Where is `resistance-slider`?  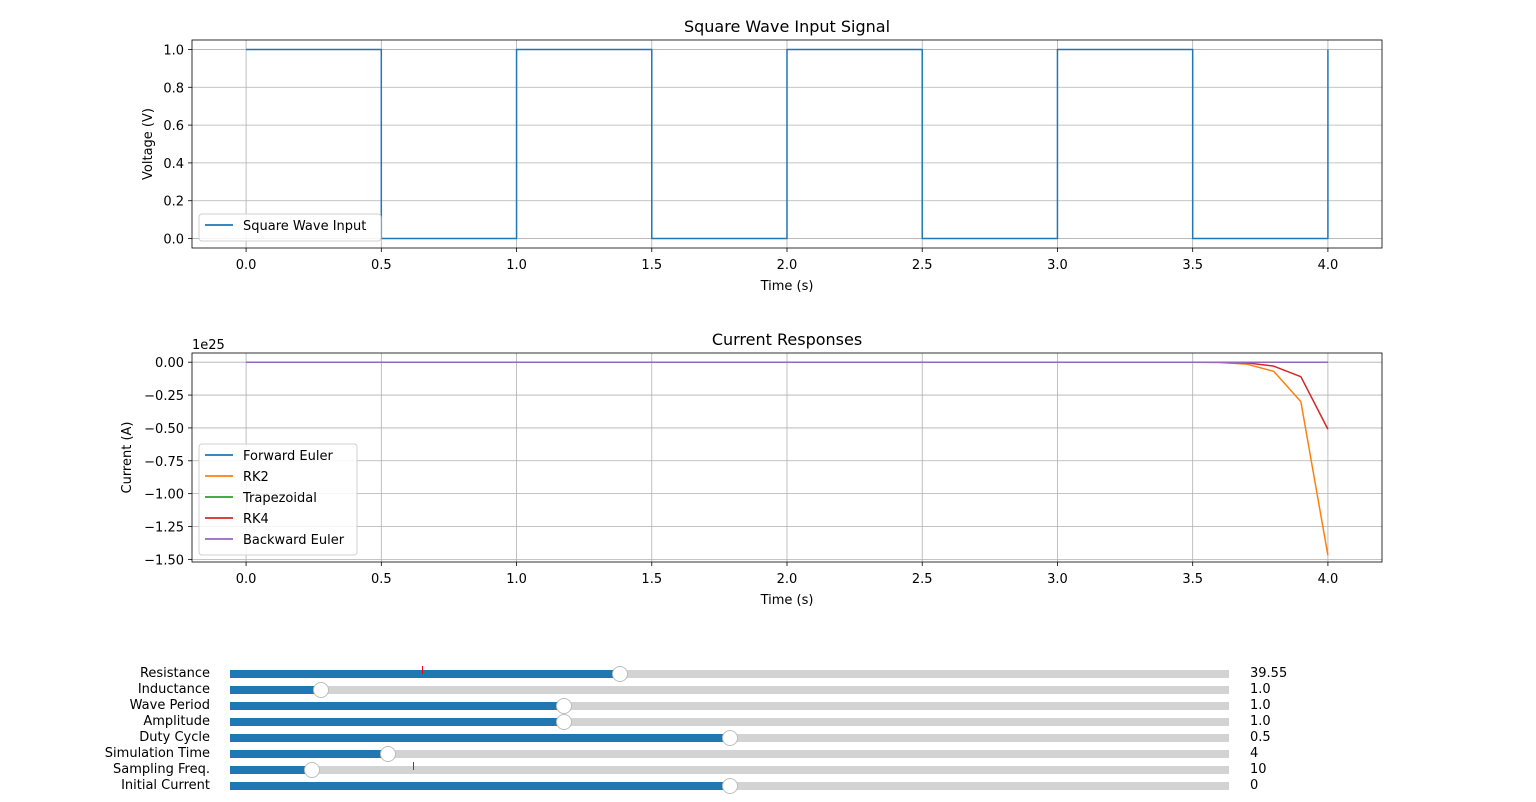 resistance-slider is located at coordinates (729, 674).